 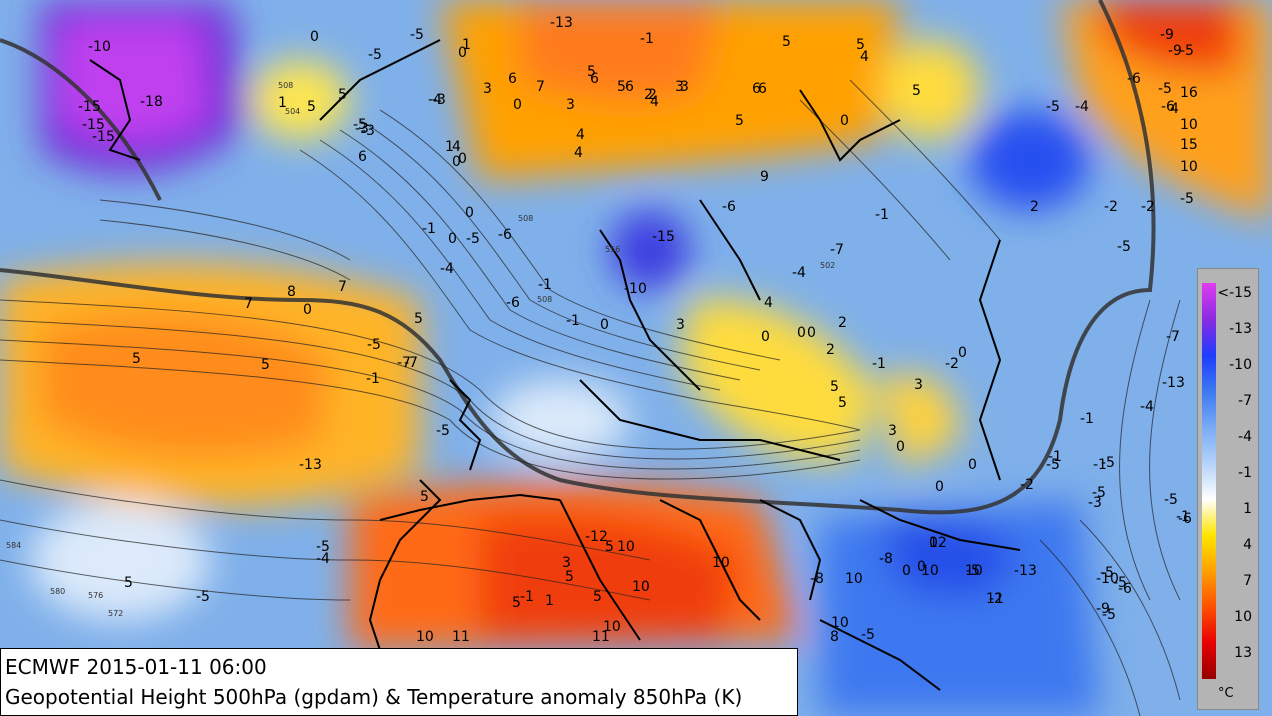 I want to click on legend-tick: 13, so click(x=1243, y=653).